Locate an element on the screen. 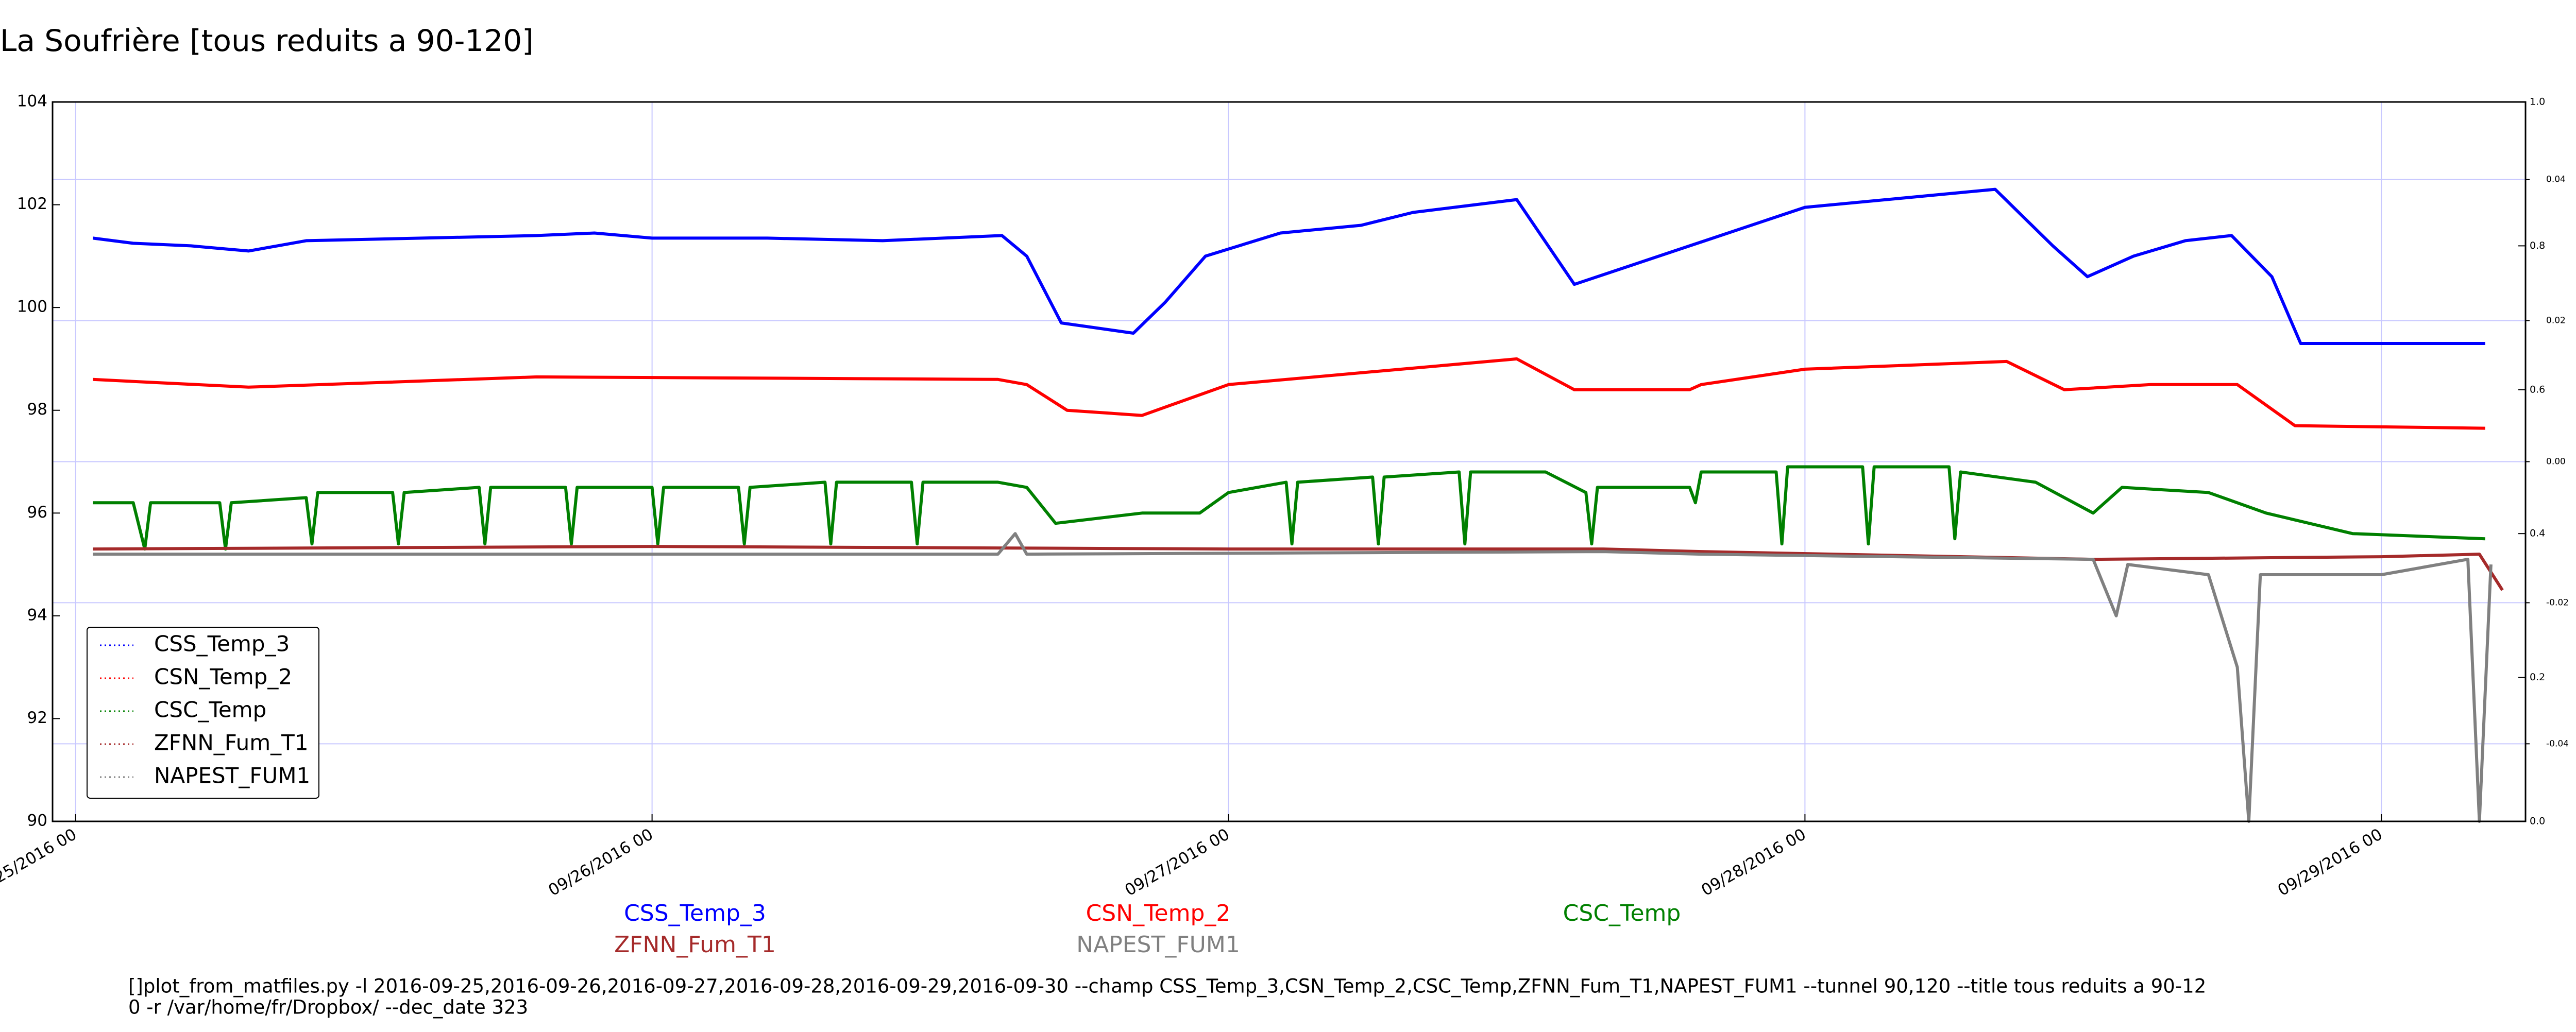  series-caption: NAPEST_FUM1 is located at coordinates (1158, 945).